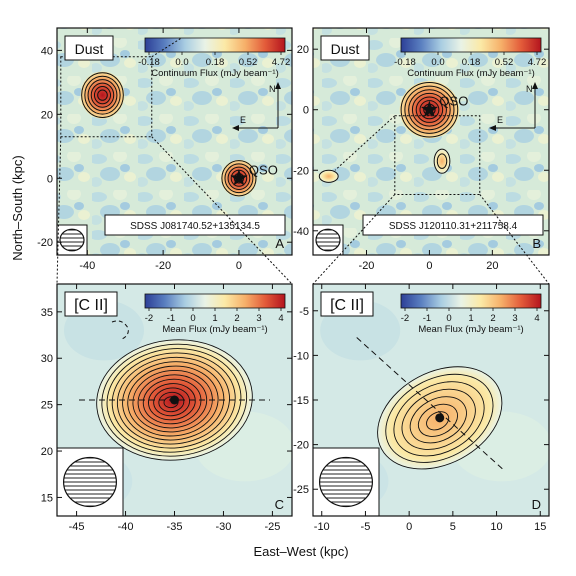  I want to click on y-tick-label: -5, so click(304, 312).